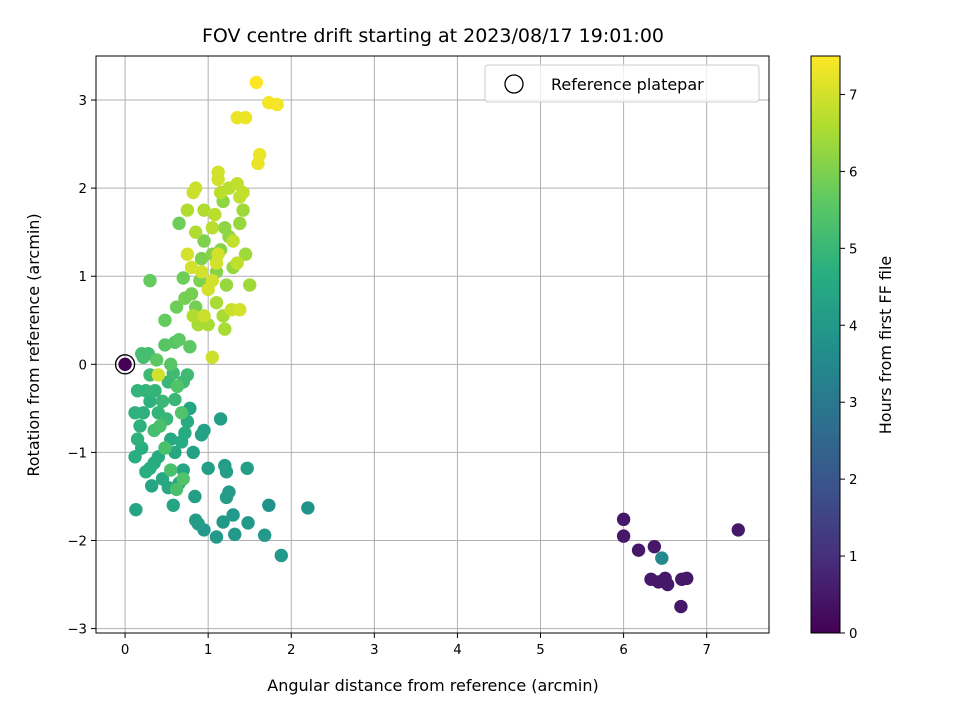  What do you see at coordinates (416, 645) in the screenshot?
I see `x-axis-ticks: 0 1 2 3 4 5 6 7` at bounding box center [416, 645].